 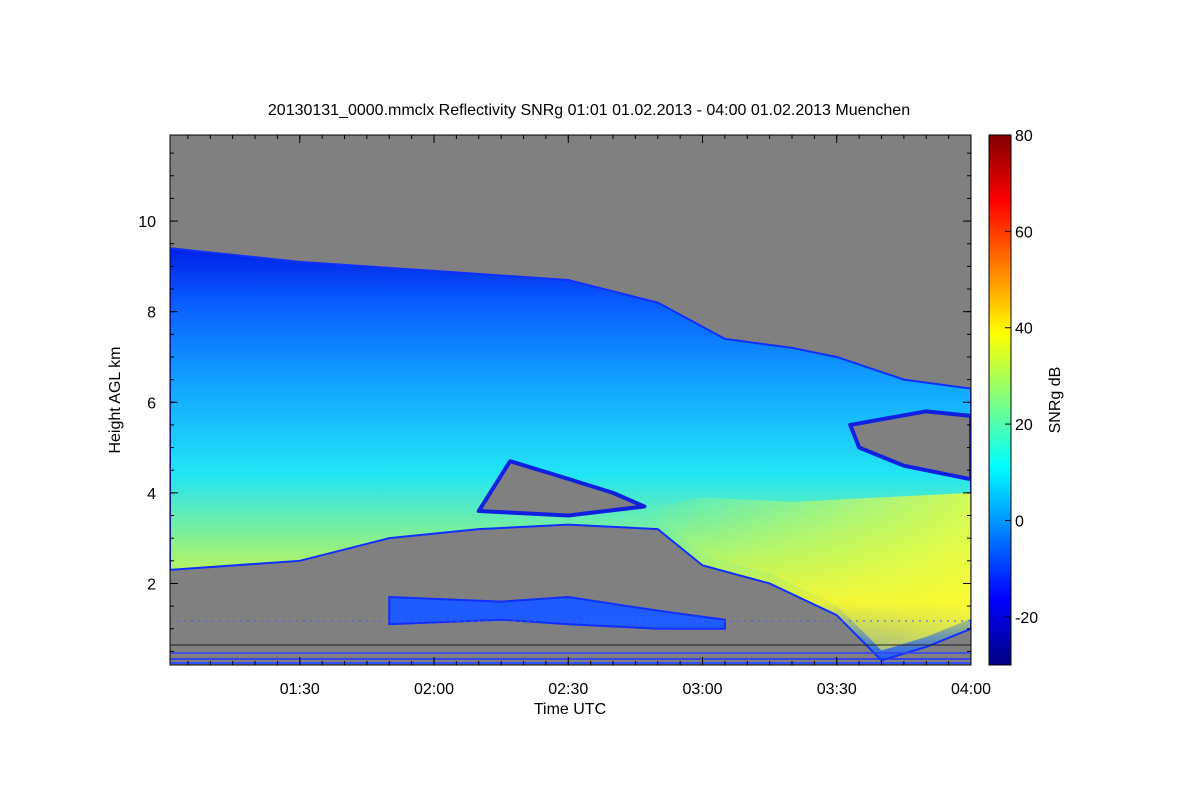 I want to click on colorbar-scale, so click(x=1000, y=400).